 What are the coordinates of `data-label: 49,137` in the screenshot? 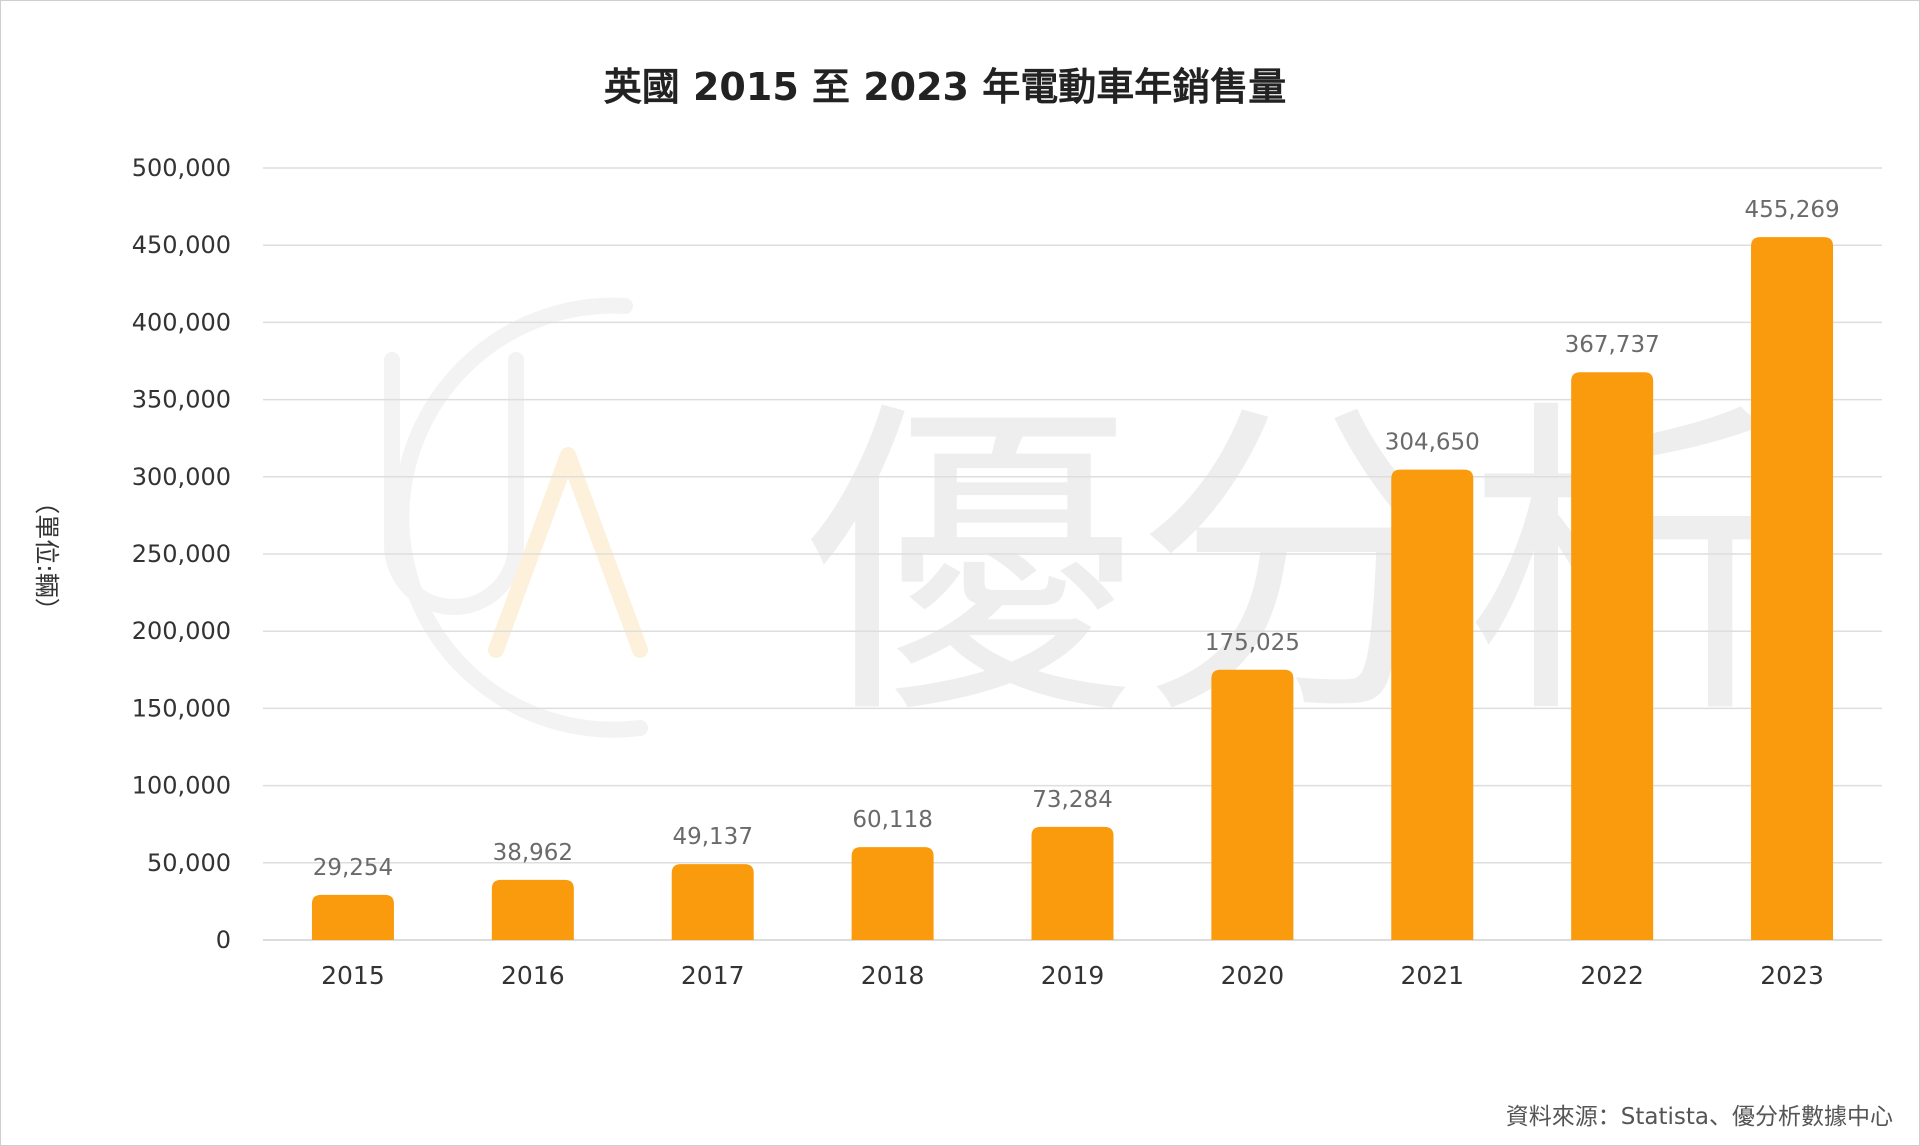 It's located at (712, 837).